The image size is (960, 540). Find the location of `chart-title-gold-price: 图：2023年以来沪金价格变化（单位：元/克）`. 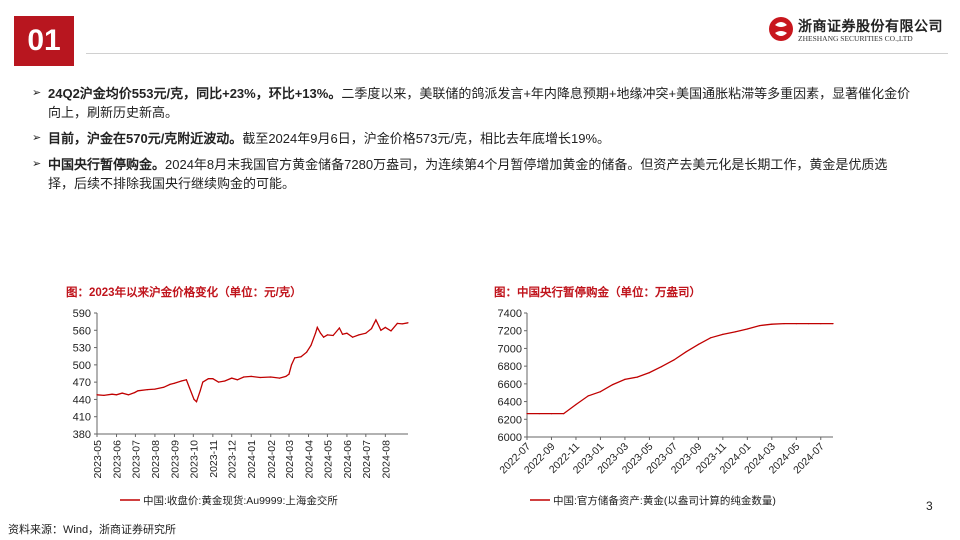

chart-title-gold-price: 图：2023年以来沪金价格变化（单位：元/克） is located at coordinates (184, 293).